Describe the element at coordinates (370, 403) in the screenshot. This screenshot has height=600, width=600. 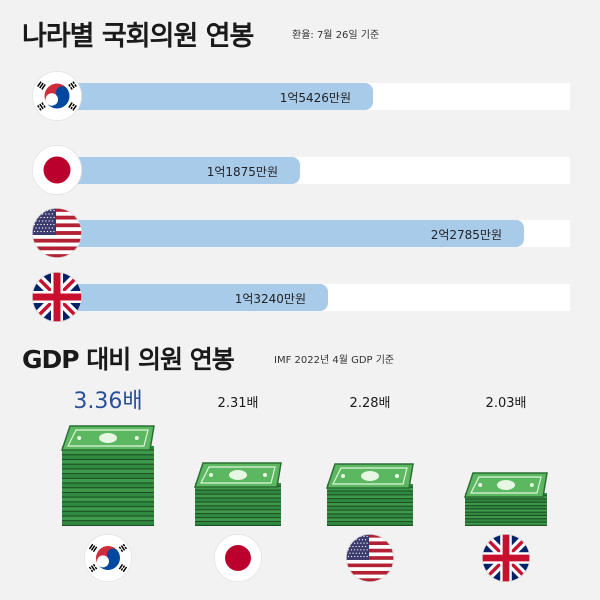
I see `gdp-ratio-label: 2.28배` at that location.